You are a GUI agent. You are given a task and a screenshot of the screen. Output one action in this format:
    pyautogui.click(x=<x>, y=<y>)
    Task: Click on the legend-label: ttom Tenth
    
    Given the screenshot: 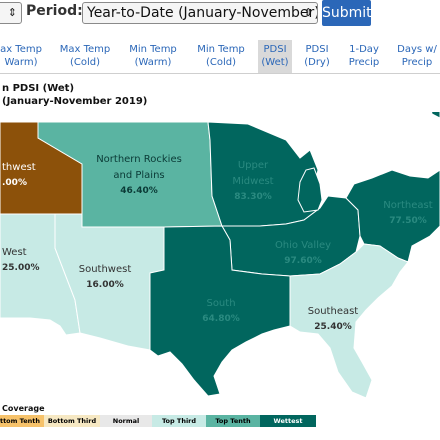 What is the action you would take?
    pyautogui.click(x=20, y=421)
    